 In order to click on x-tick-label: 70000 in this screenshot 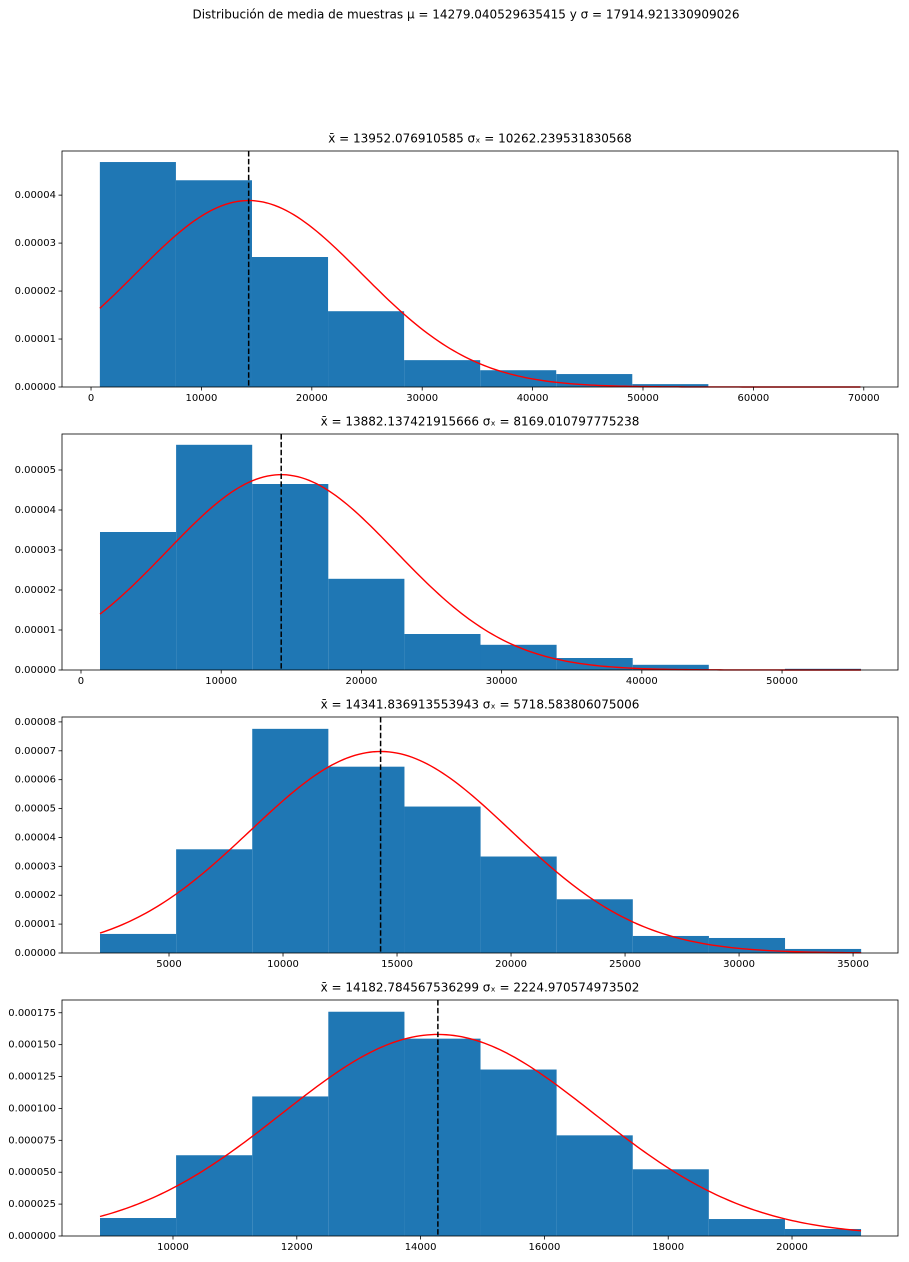, I will do `click(864, 398)`.